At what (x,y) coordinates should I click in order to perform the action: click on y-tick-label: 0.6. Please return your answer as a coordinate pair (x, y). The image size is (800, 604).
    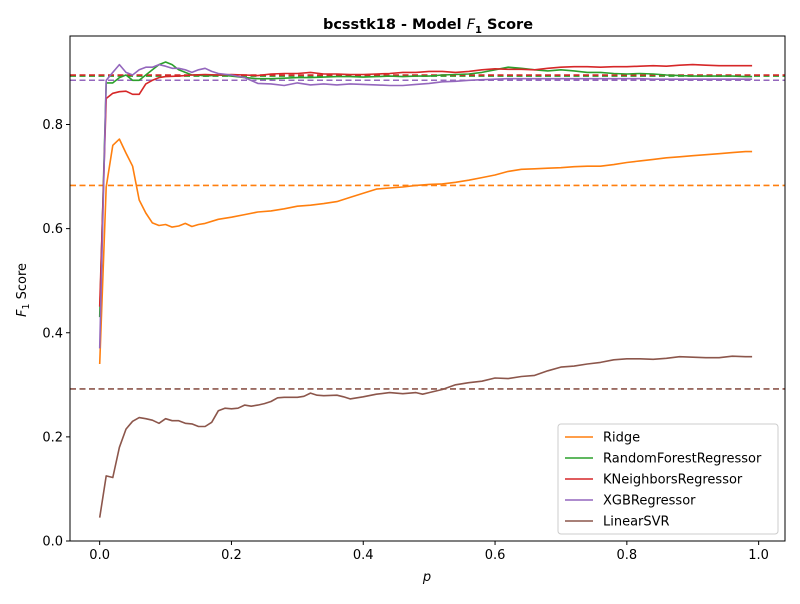
    Looking at the image, I should click on (52, 229).